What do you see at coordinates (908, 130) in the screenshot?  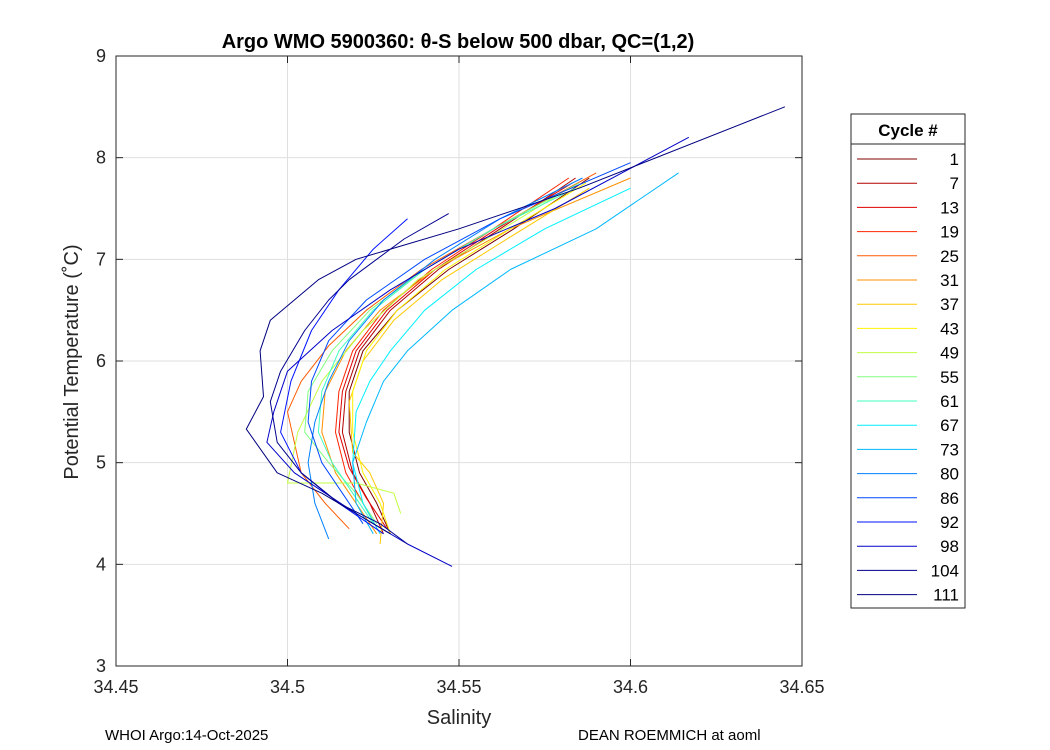 I see `legend-title: Cycle #` at bounding box center [908, 130].